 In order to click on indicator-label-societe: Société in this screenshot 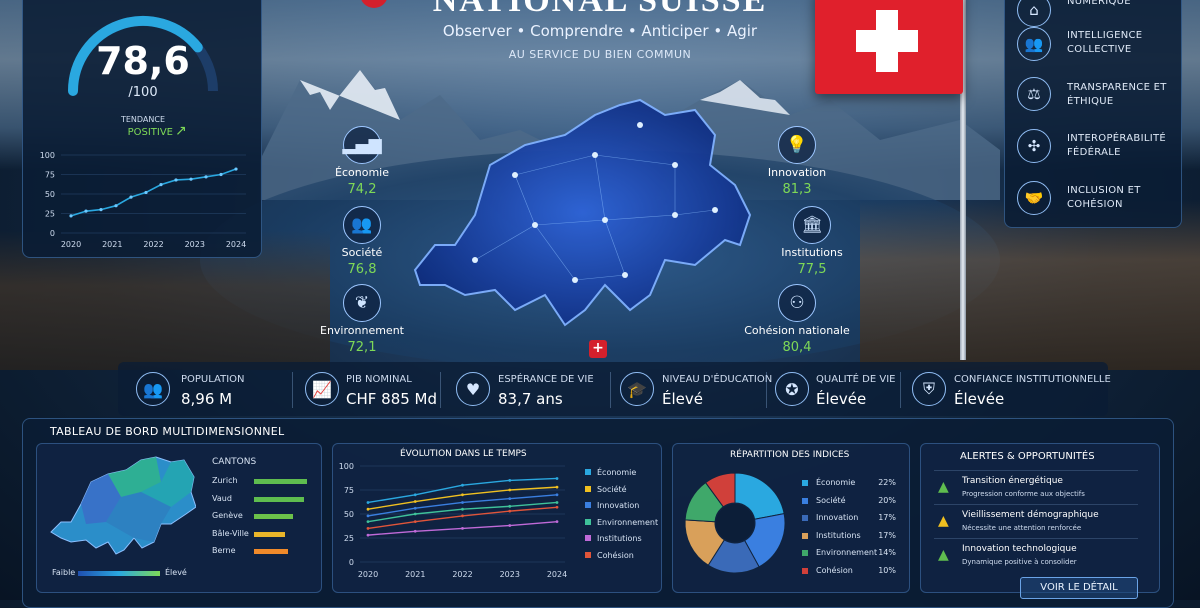, I will do `click(362, 252)`.